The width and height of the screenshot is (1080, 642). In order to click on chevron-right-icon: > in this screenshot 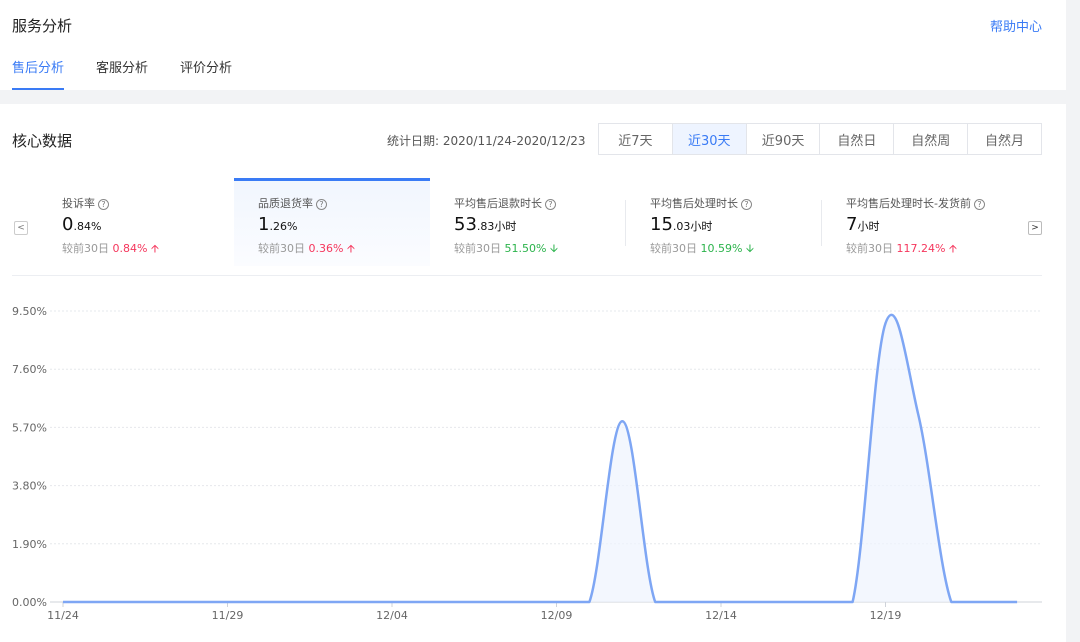, I will do `click(1035, 228)`.